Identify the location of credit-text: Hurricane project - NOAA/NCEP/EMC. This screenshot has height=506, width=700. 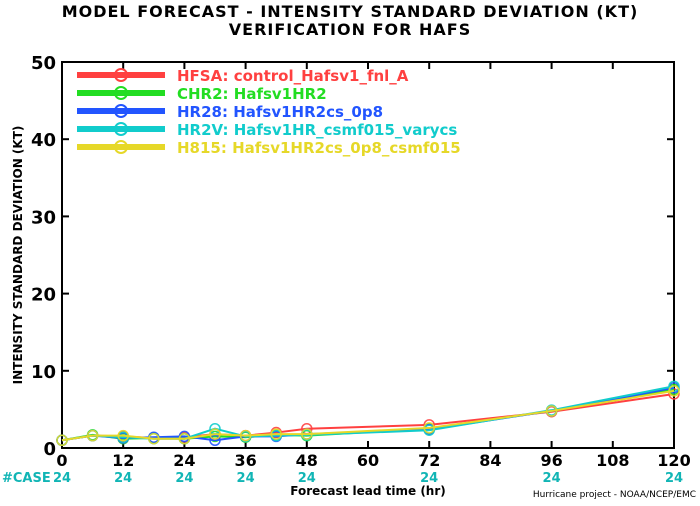
(614, 495).